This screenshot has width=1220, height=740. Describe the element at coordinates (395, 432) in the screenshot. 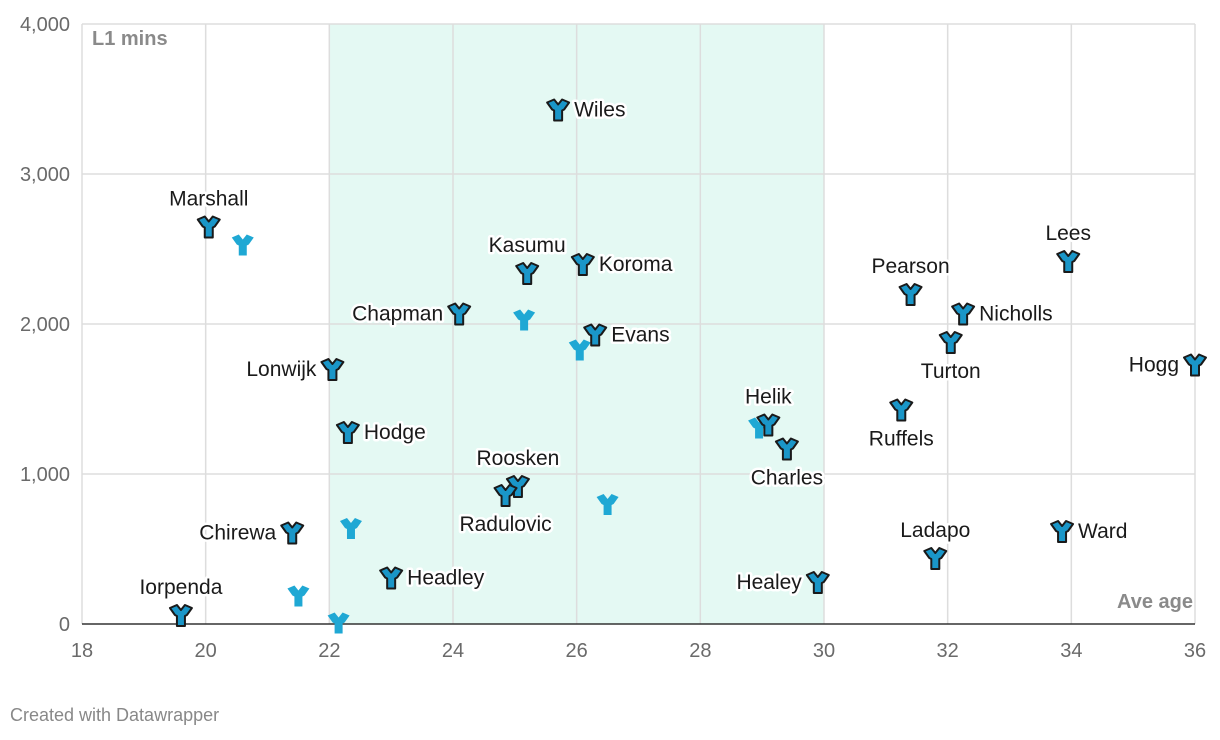

I see `data-point-label: Hodge` at that location.